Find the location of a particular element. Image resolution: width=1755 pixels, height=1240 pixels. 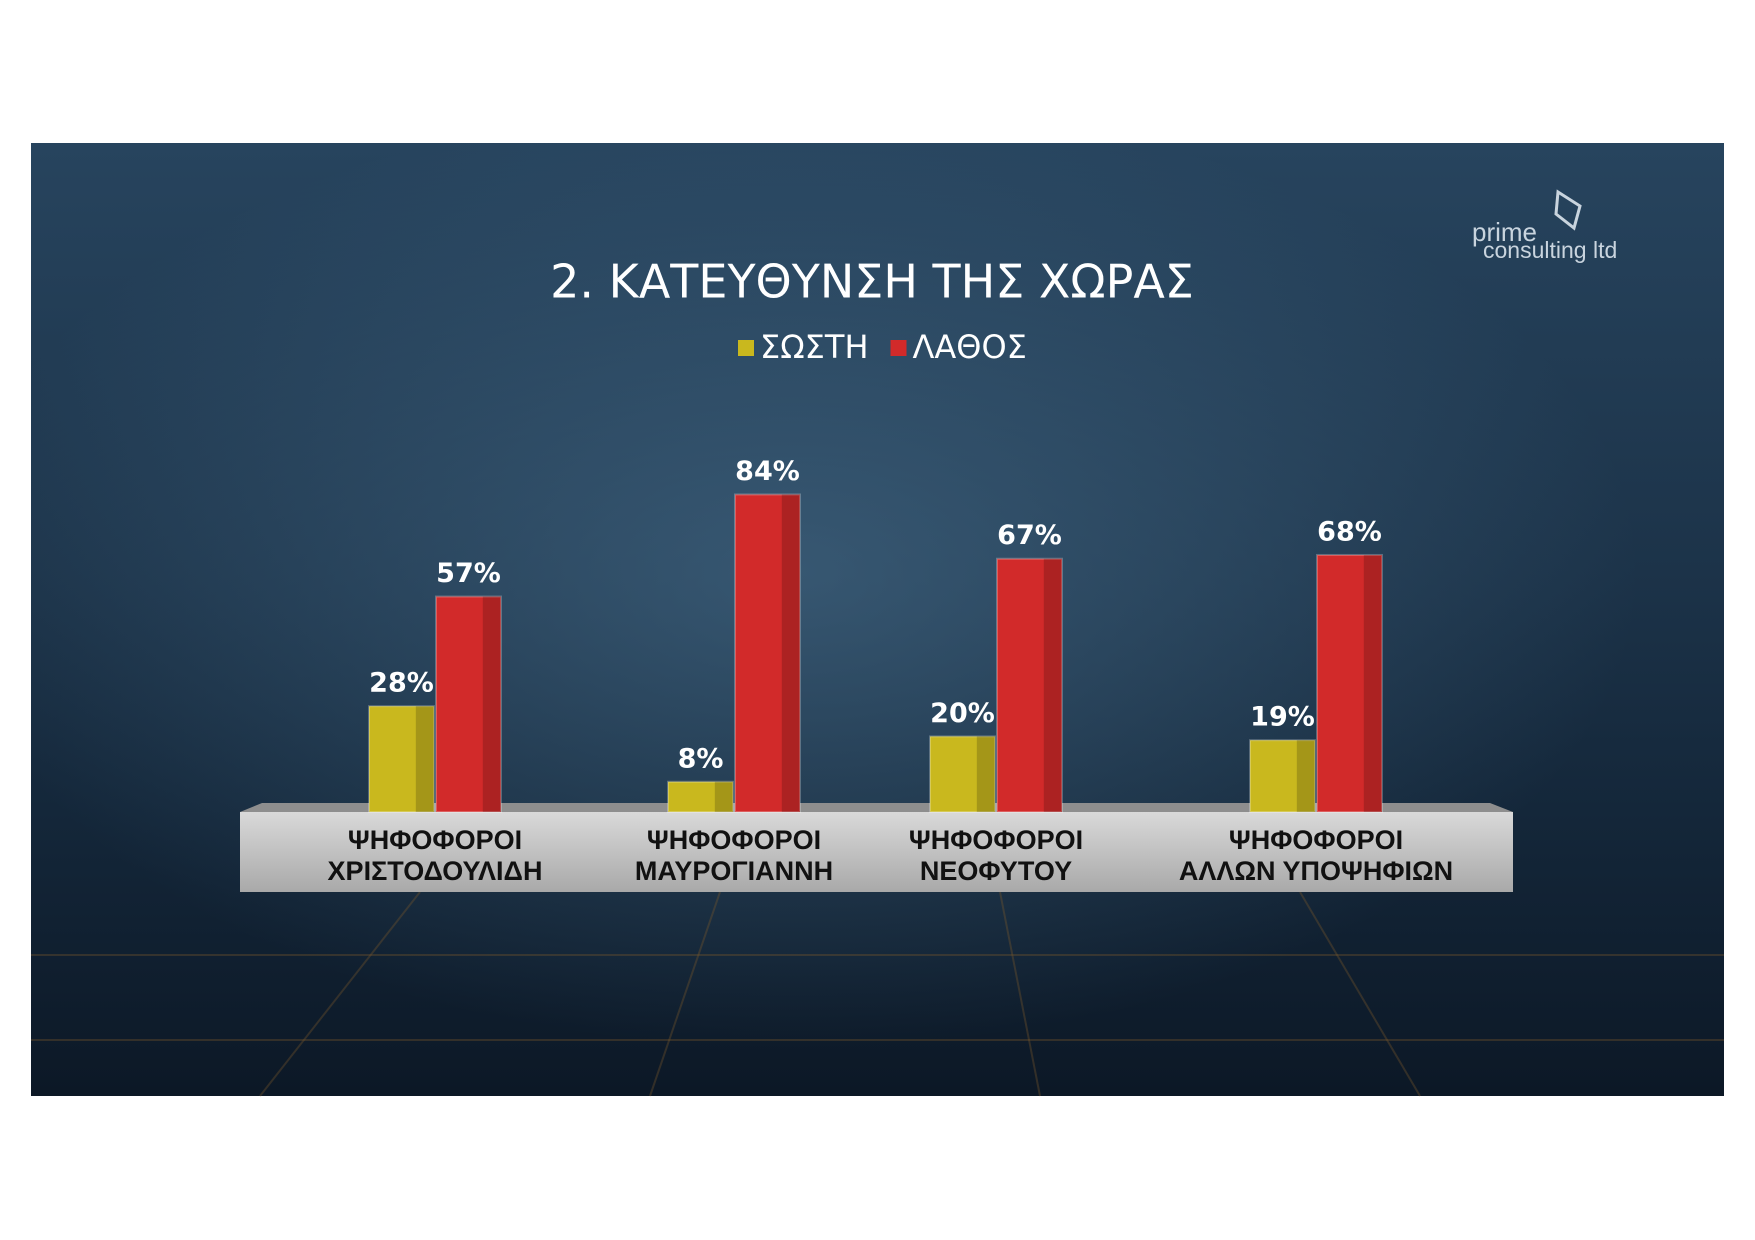

value-label: 68% is located at coordinates (1349, 531).